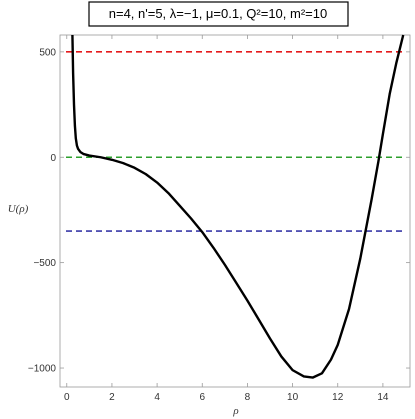  Describe the element at coordinates (53, 158) in the screenshot. I see `y-tick-label: 0` at that location.